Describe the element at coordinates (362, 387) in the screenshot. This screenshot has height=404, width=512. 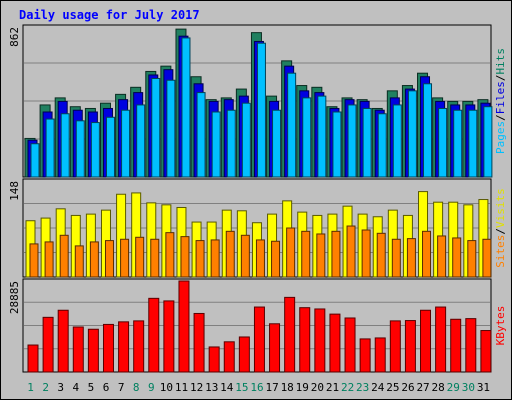
I see `x-tick-label-23: 23` at that location.